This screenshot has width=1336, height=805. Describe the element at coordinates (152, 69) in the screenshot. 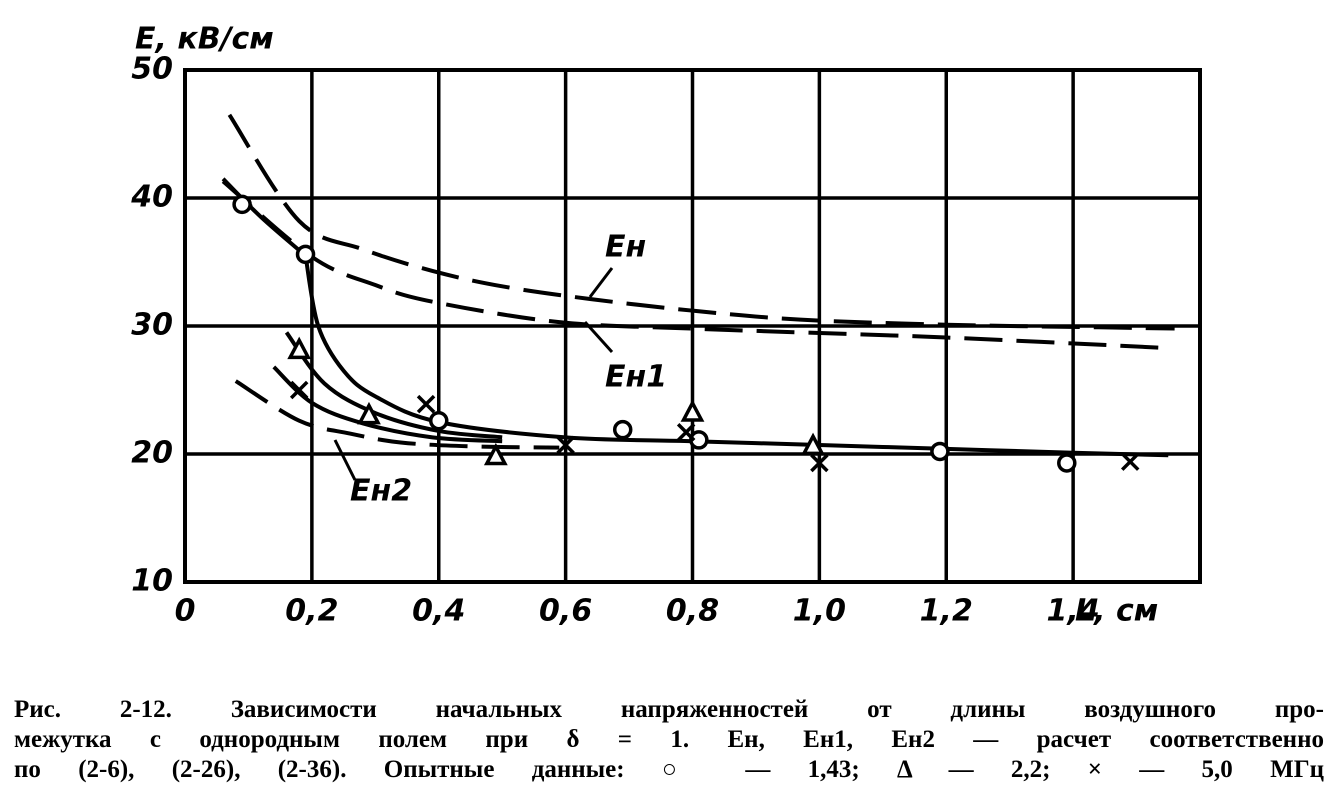

I see `y-tick-label: 50` at that location.